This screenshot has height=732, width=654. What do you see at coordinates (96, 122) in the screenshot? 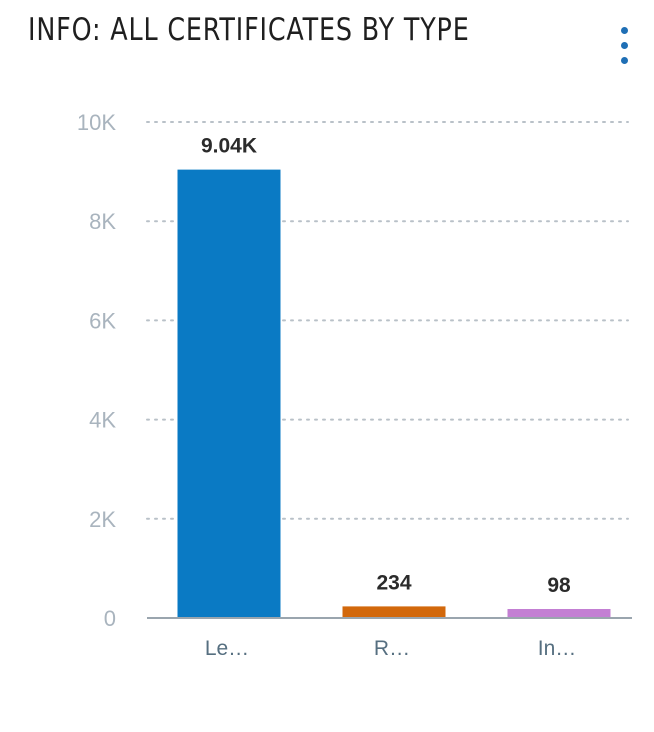
I see `y-tick-label: 10K` at bounding box center [96, 122].